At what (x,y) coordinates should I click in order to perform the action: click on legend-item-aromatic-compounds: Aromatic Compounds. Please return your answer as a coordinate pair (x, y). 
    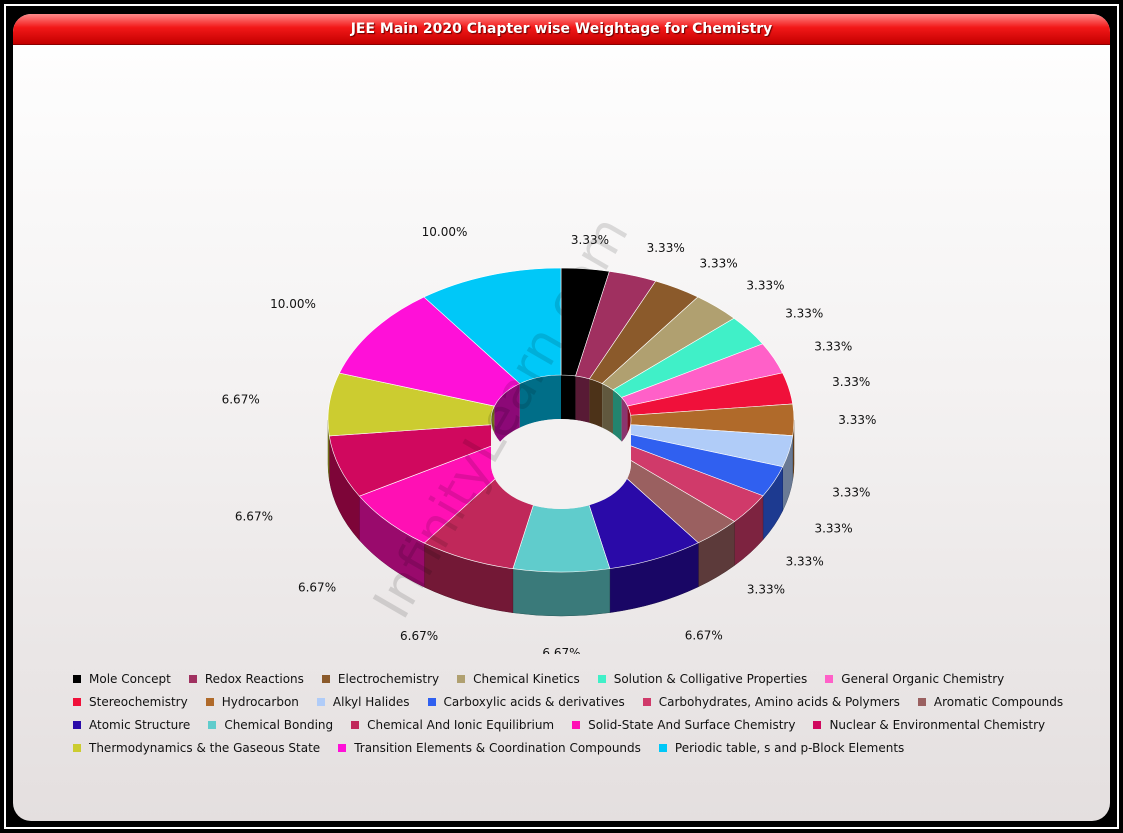
    Looking at the image, I should click on (990, 702).